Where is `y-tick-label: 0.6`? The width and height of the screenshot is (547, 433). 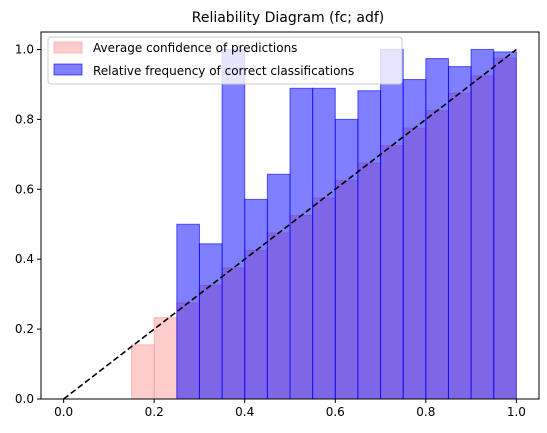 y-tick-label: 0.6 is located at coordinates (24, 189).